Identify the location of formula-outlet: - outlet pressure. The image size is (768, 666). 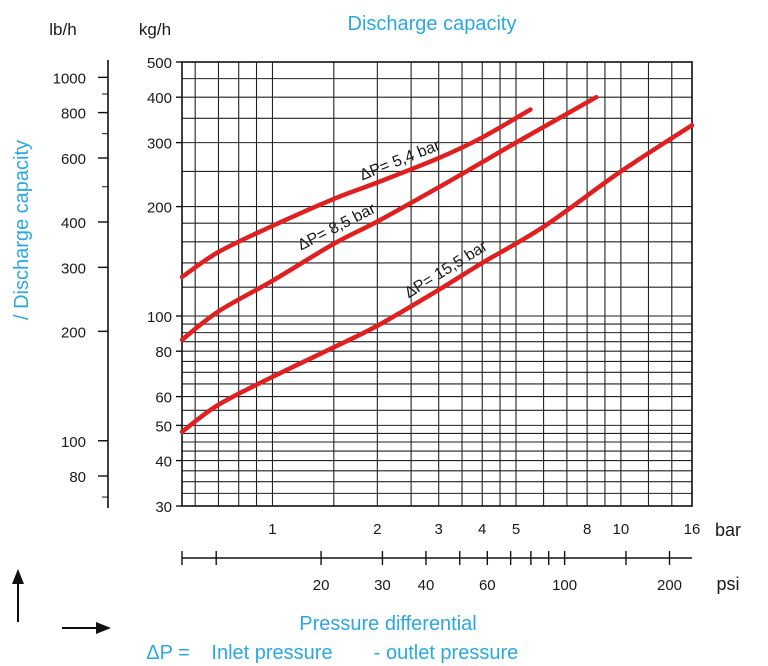
(446, 653).